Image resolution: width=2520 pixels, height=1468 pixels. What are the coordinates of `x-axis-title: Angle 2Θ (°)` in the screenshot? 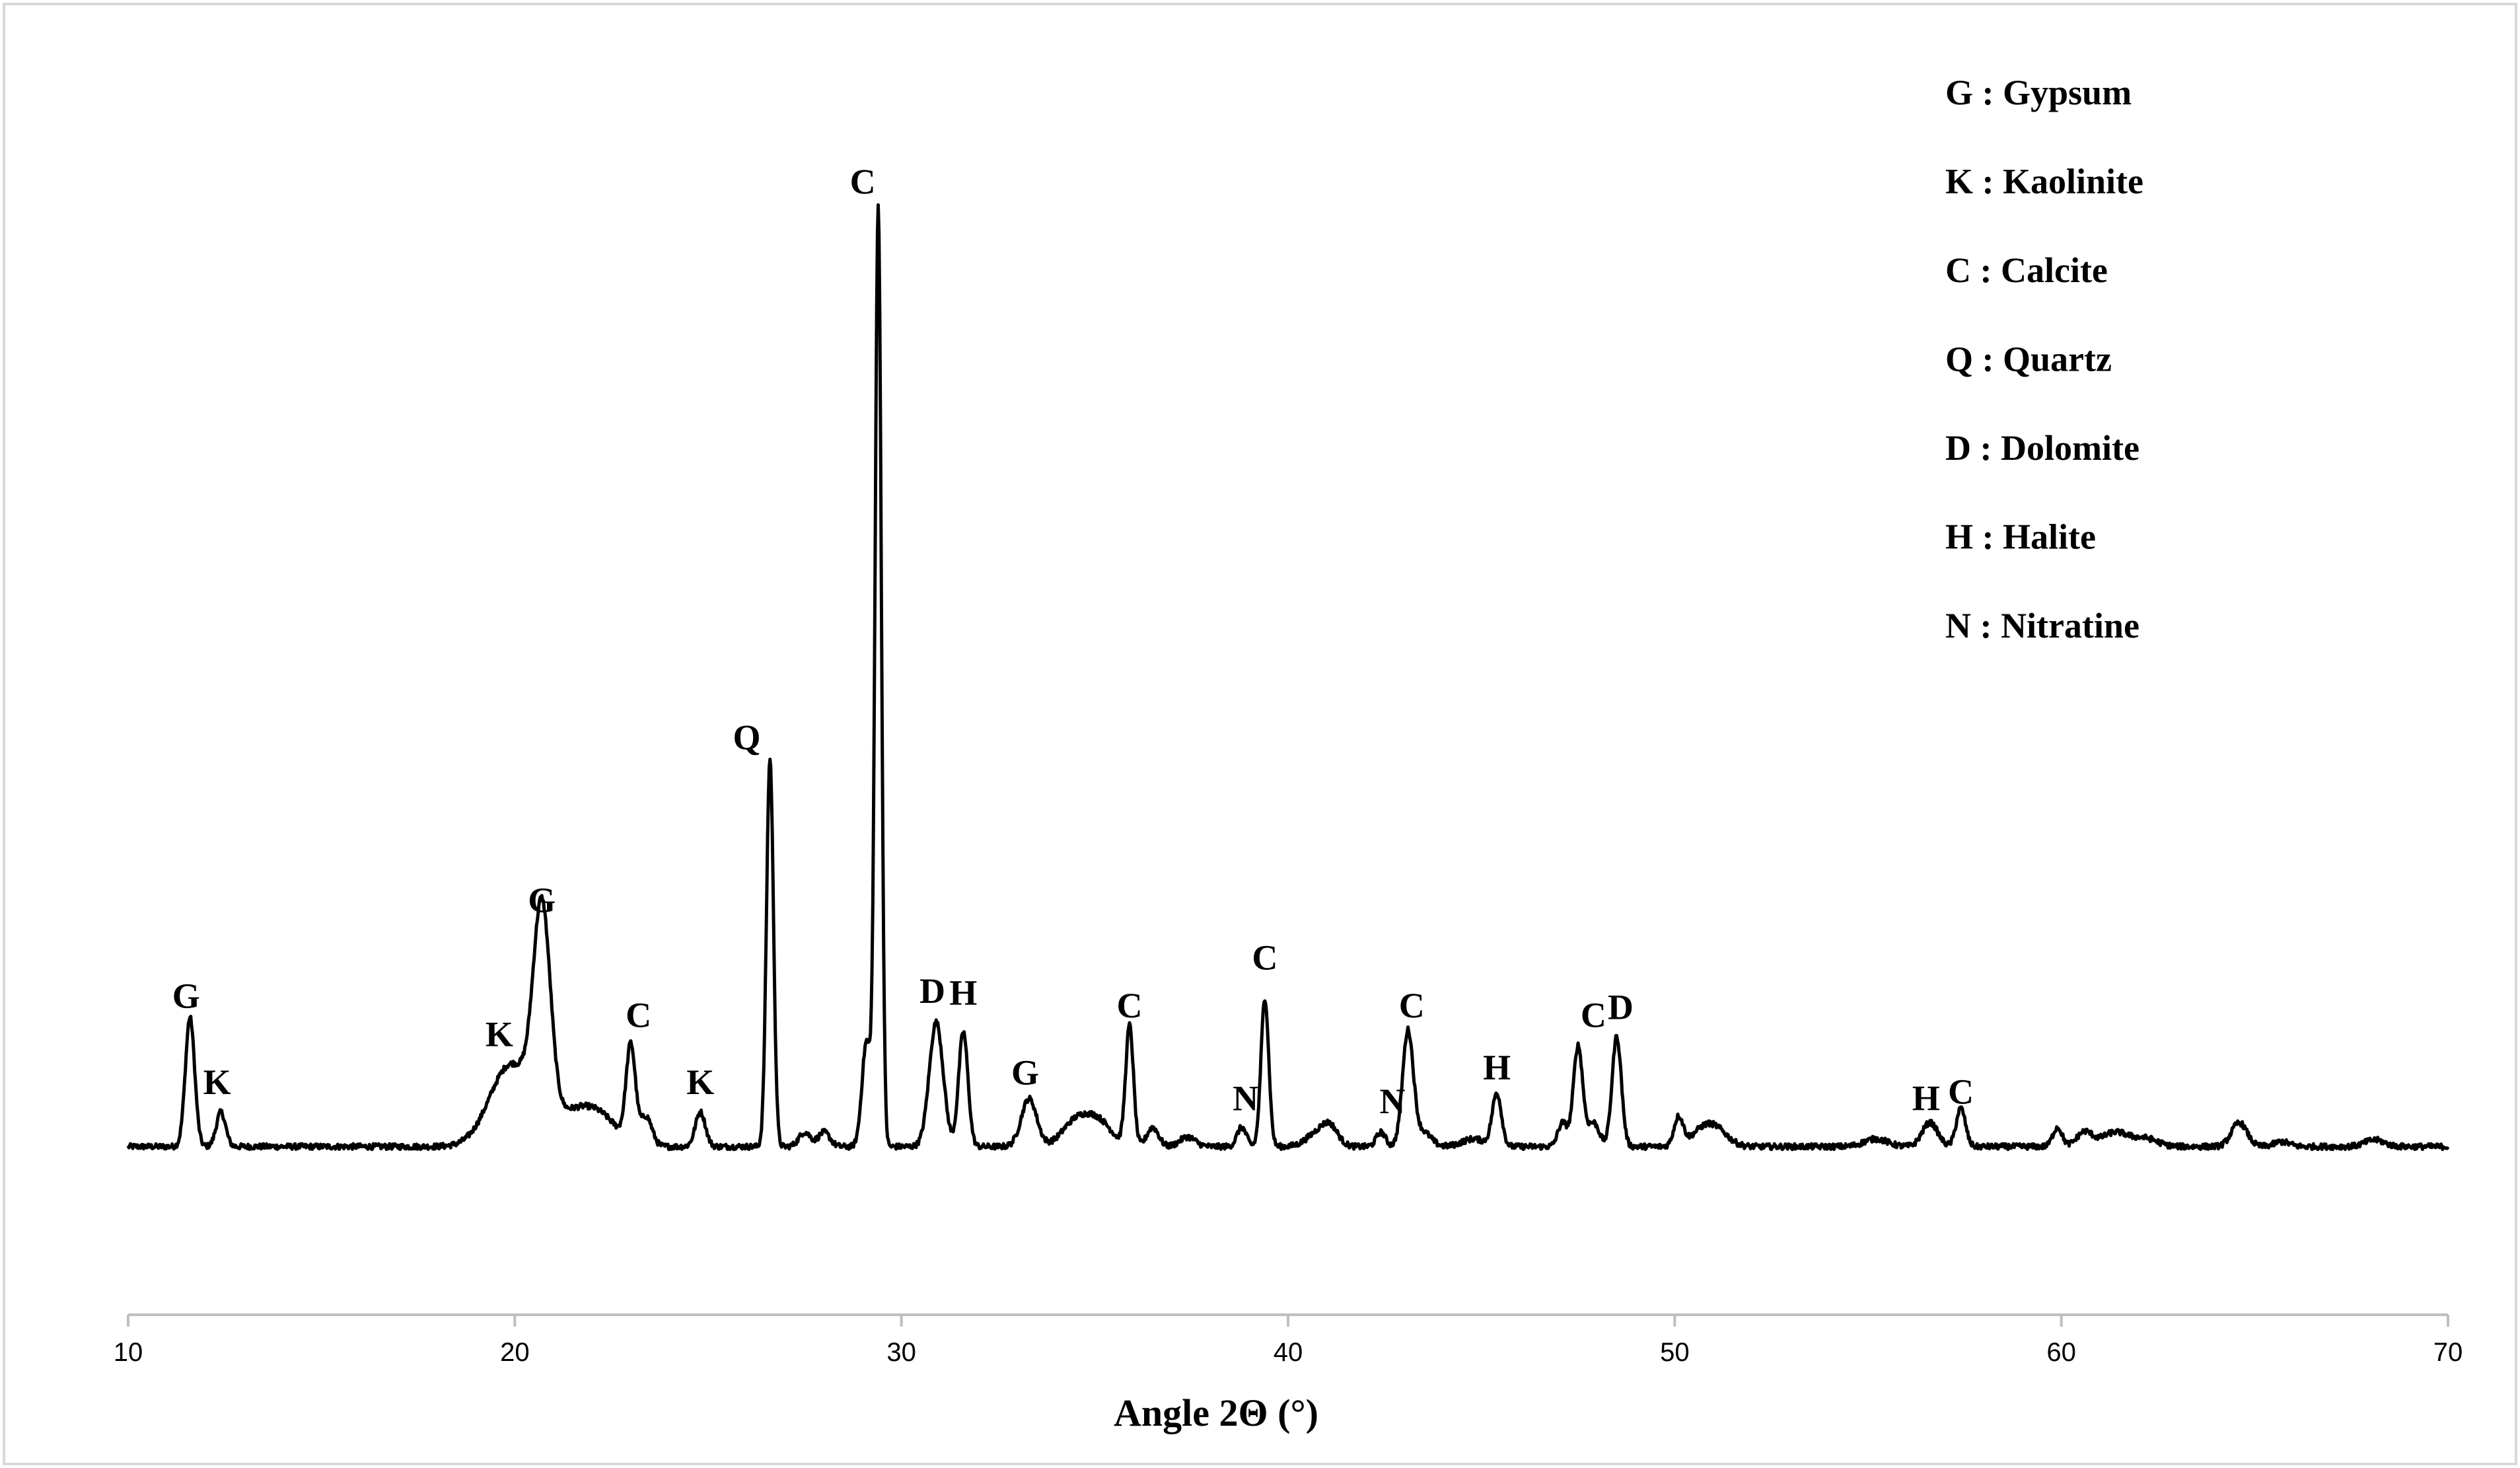 It's located at (1216, 1413).